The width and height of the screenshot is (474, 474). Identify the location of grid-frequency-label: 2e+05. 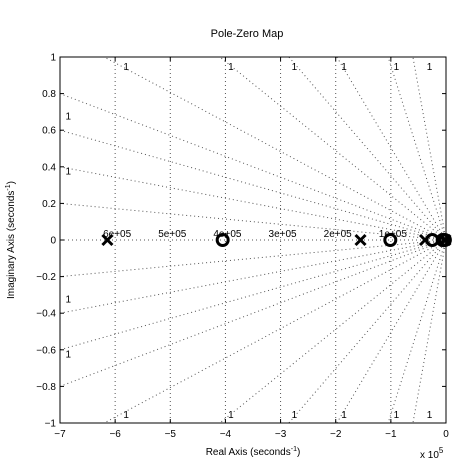
(338, 234).